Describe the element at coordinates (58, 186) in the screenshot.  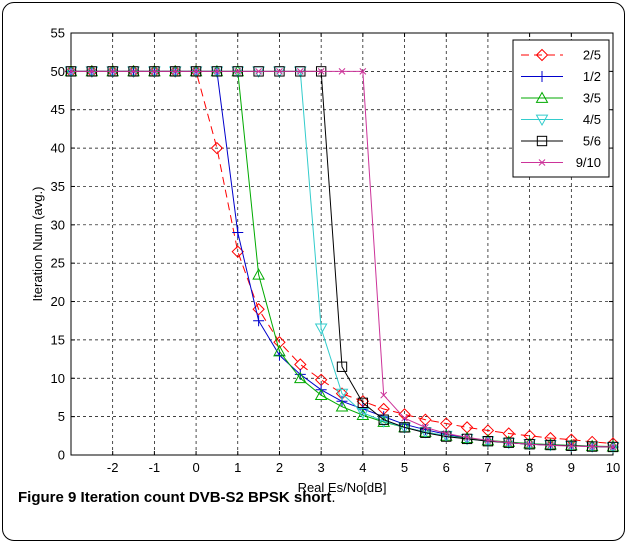
I see `y-tick-label: 35` at that location.